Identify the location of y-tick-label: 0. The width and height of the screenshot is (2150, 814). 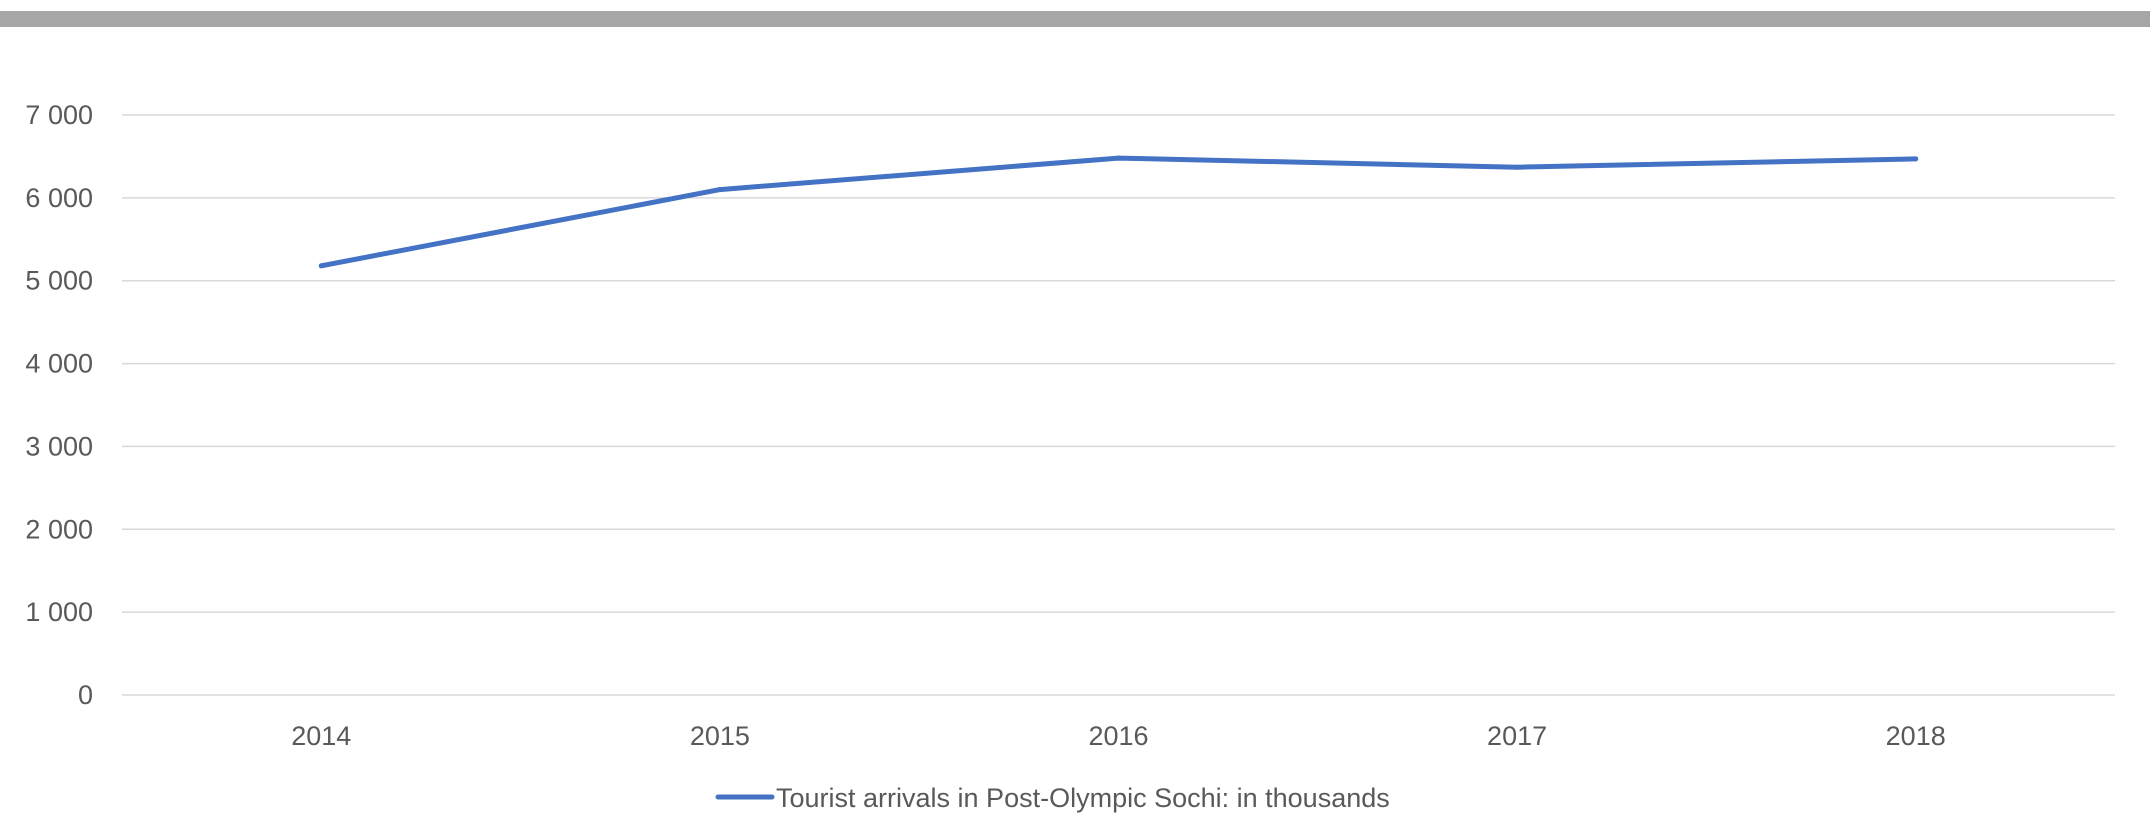
(85, 695).